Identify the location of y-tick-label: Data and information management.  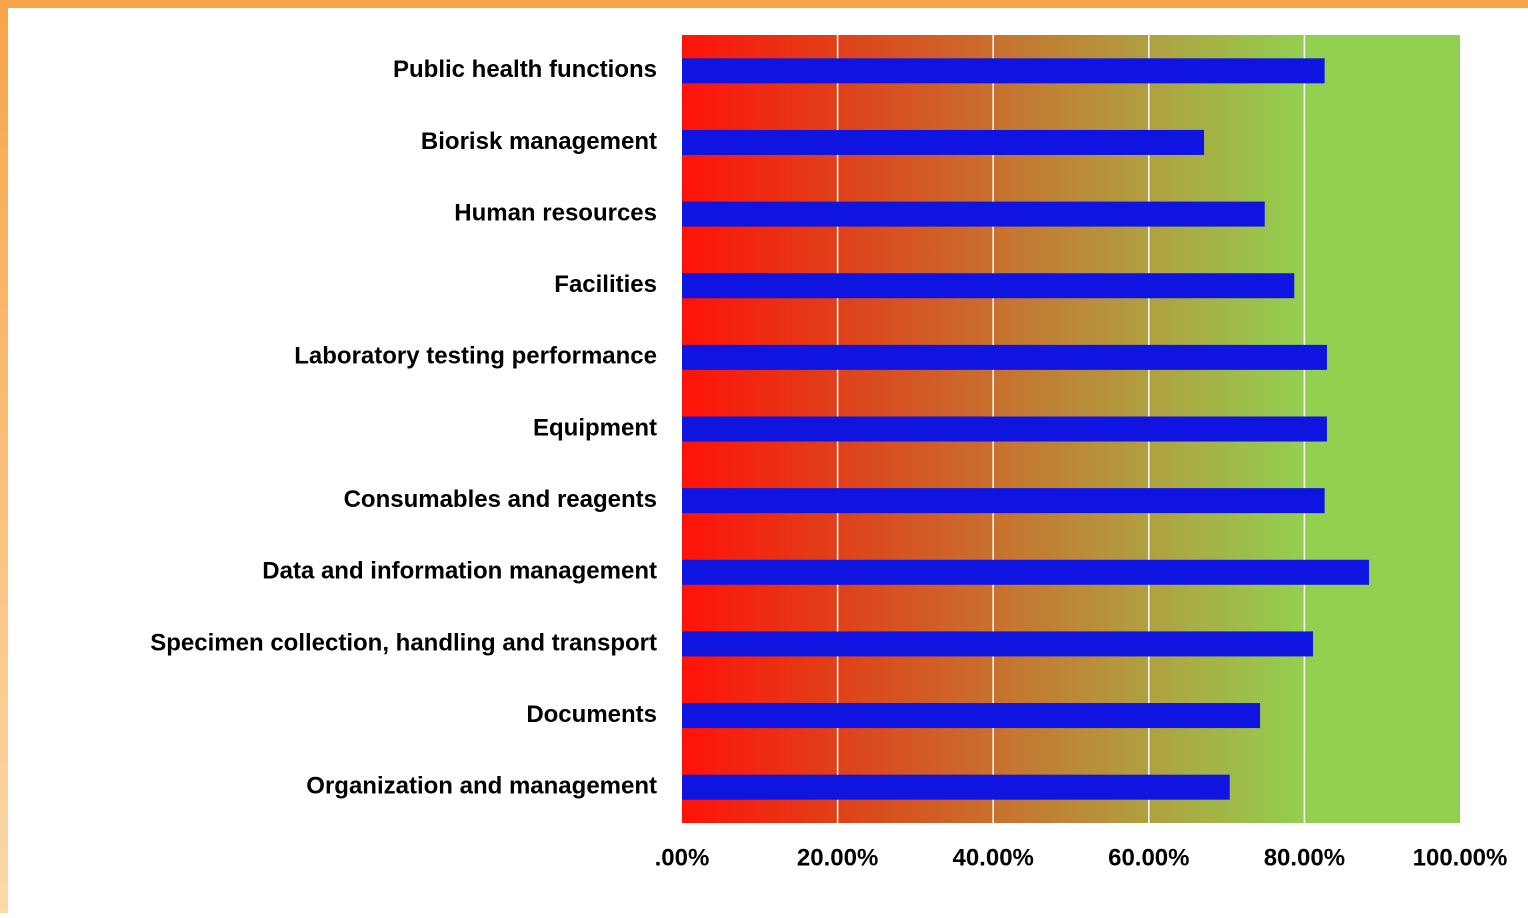
(459, 571).